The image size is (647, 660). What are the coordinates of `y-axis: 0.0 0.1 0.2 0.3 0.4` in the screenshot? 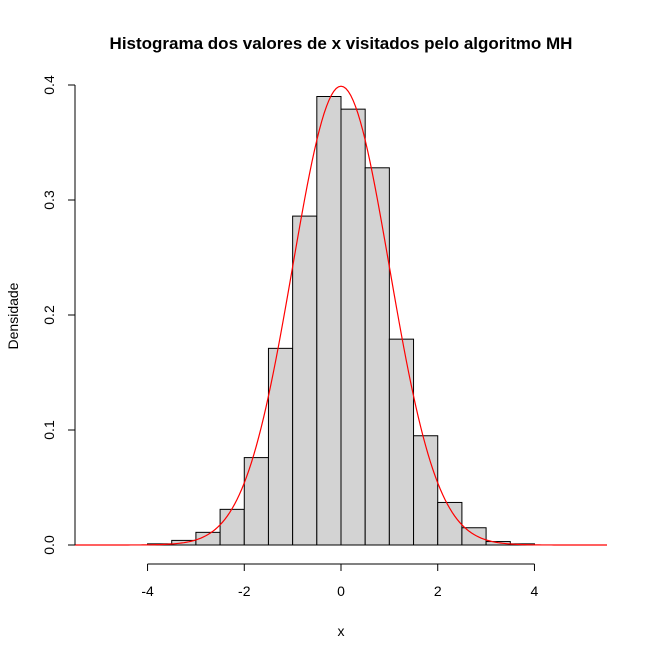 It's located at (58, 315).